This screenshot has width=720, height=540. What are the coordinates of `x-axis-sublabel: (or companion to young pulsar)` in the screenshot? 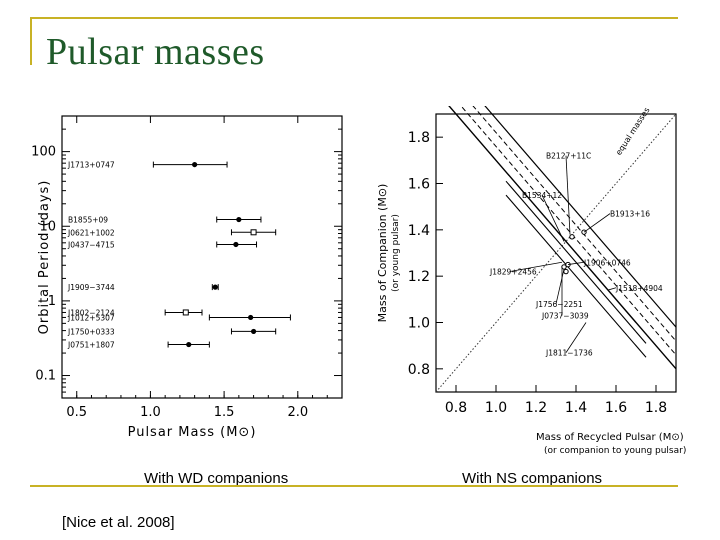 It's located at (615, 451).